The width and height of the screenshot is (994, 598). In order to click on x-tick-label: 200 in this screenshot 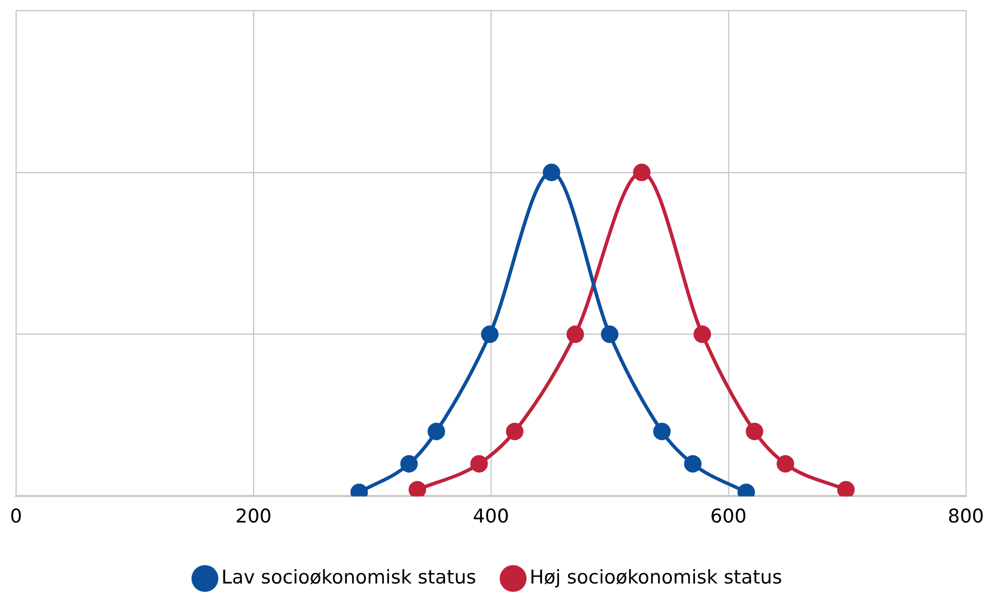, I will do `click(253, 517)`.